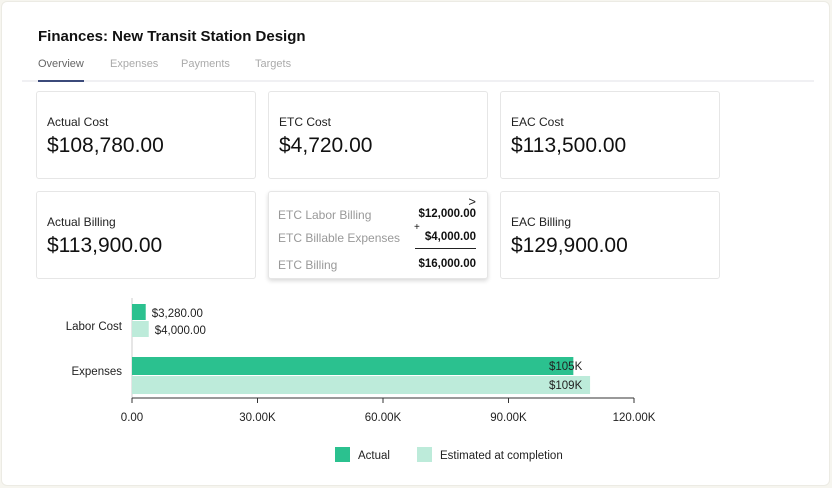 This screenshot has width=832, height=488. What do you see at coordinates (81, 222) in the screenshot?
I see `card-label: Actual Billing` at bounding box center [81, 222].